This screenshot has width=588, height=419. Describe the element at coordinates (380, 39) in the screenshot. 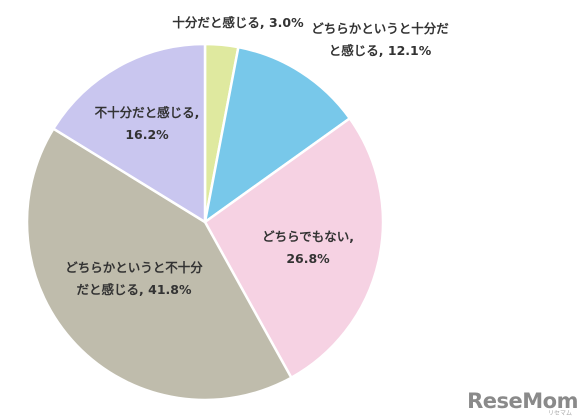

I see `slice-label: どちらかというと十分だと感じる, 12.1%` at that location.